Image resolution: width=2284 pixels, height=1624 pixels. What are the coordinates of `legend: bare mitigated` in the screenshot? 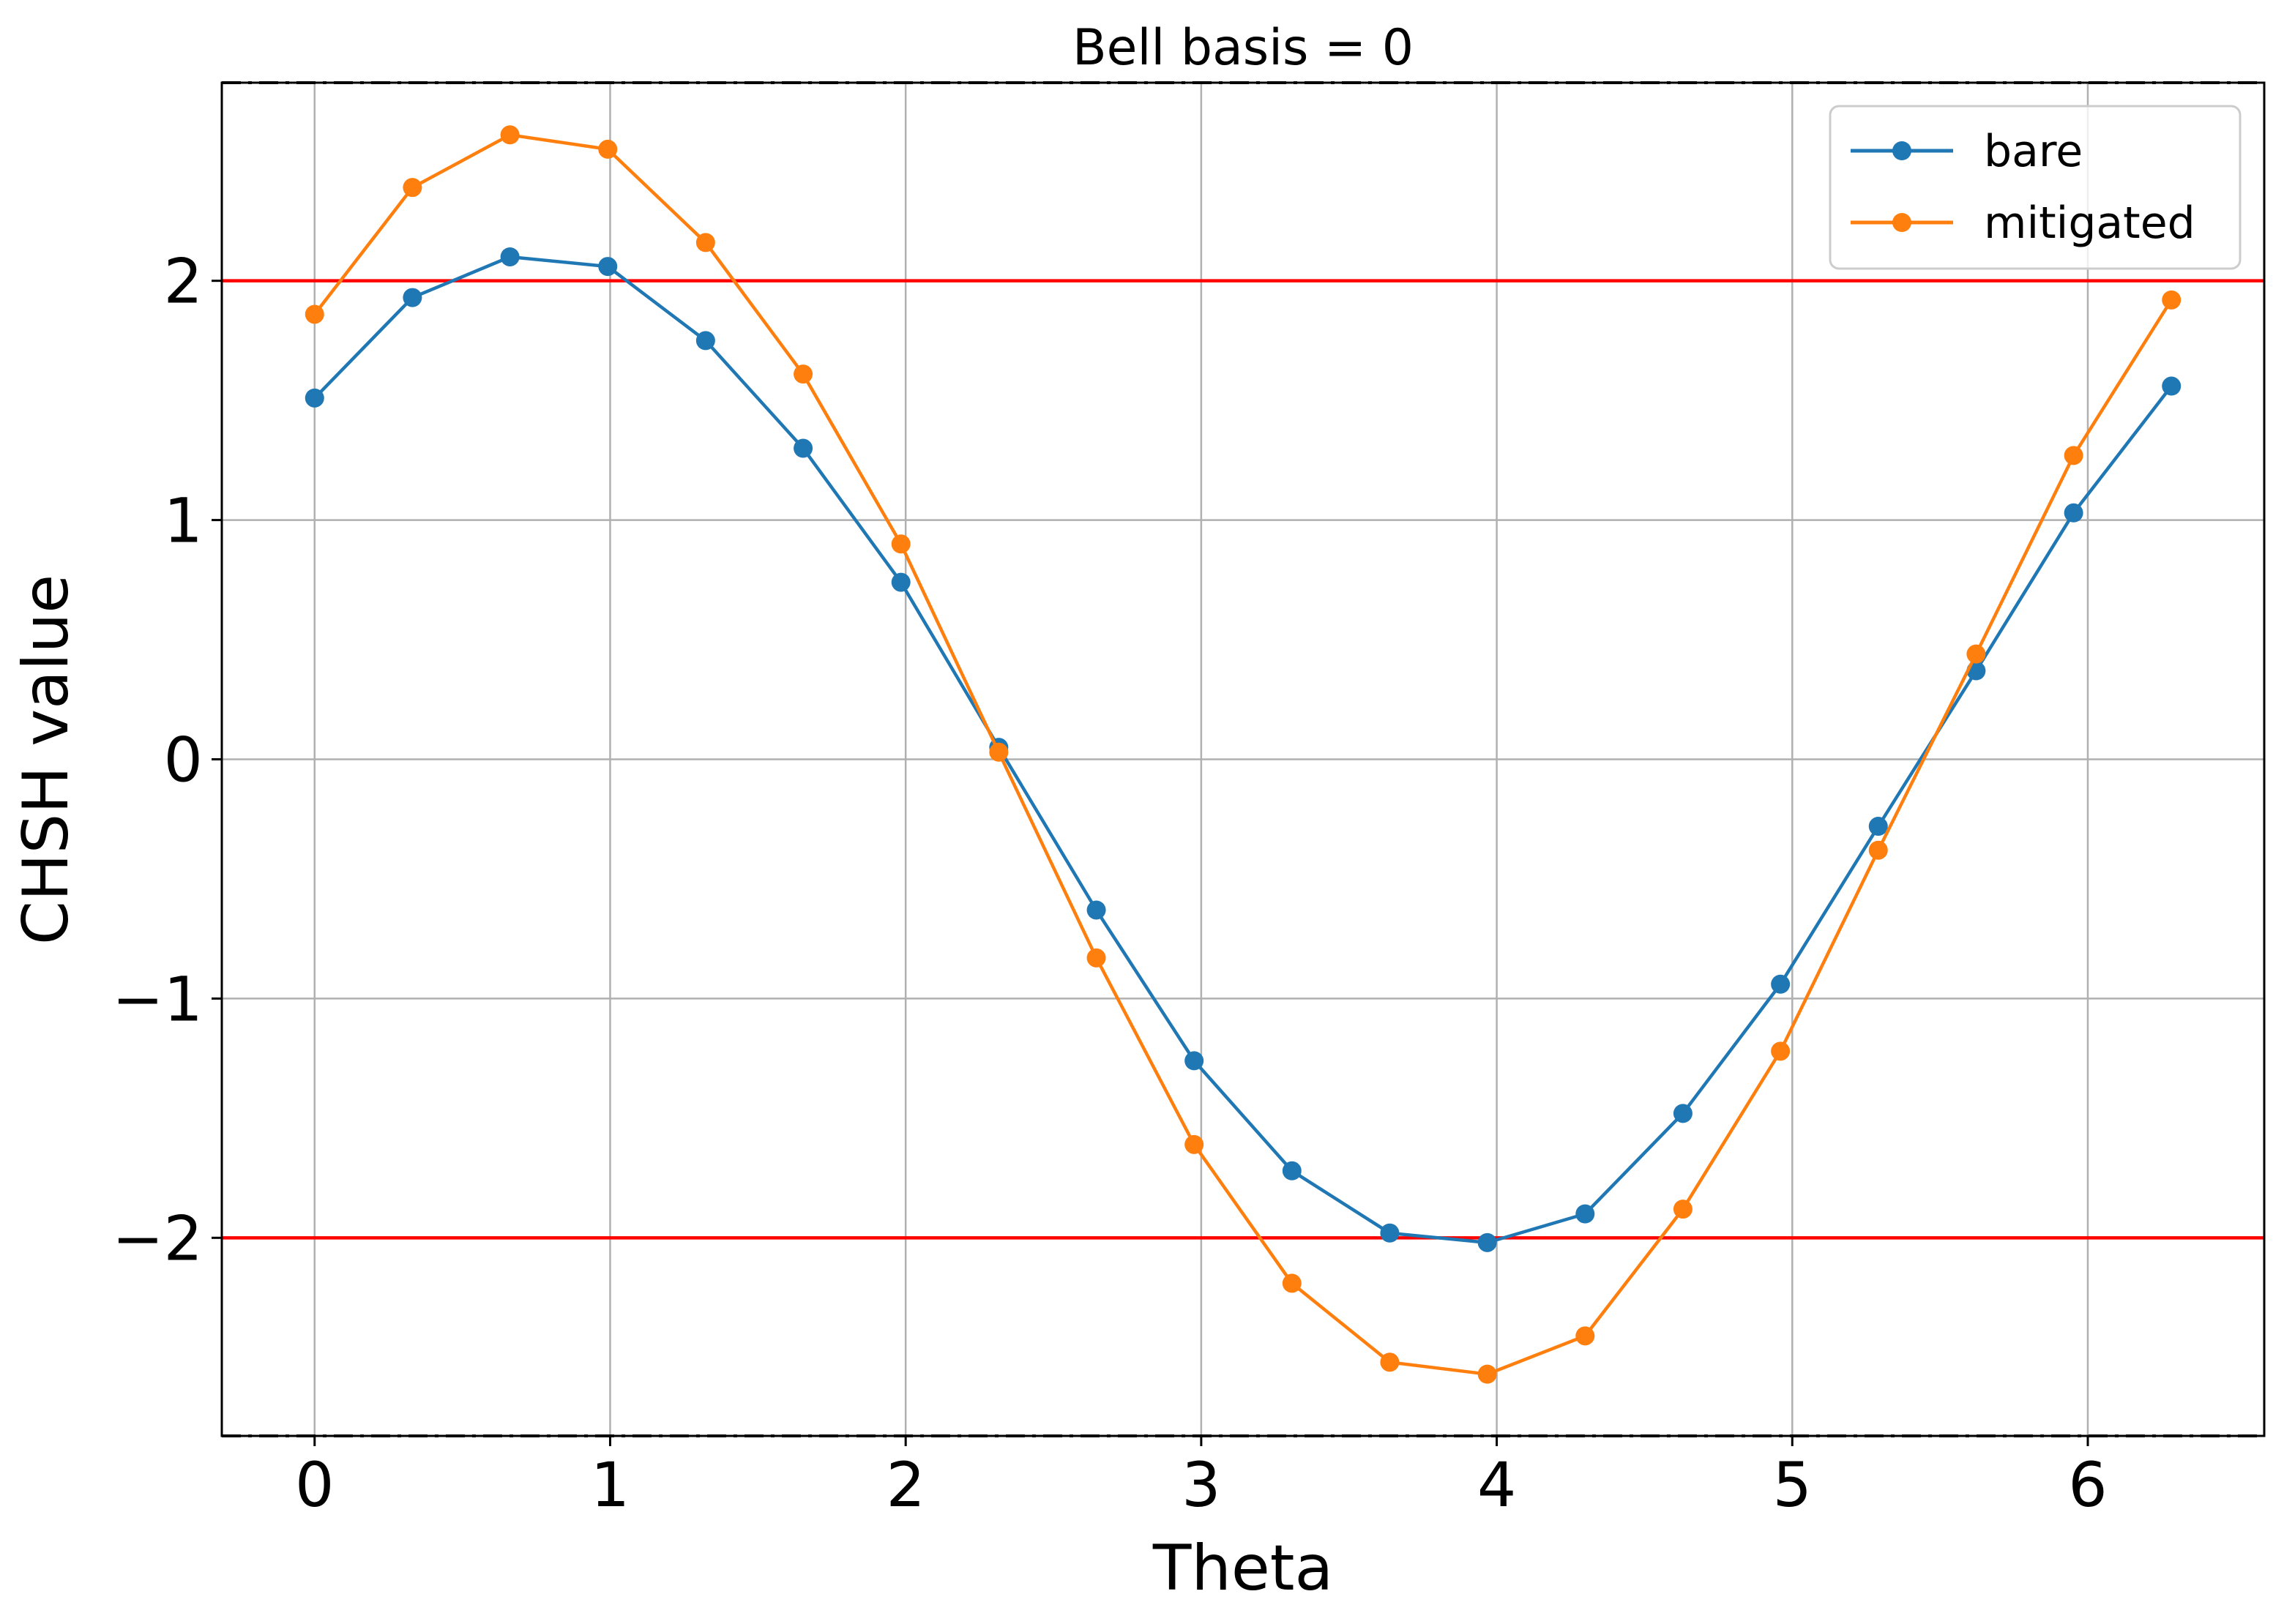 It's located at (2035, 187).